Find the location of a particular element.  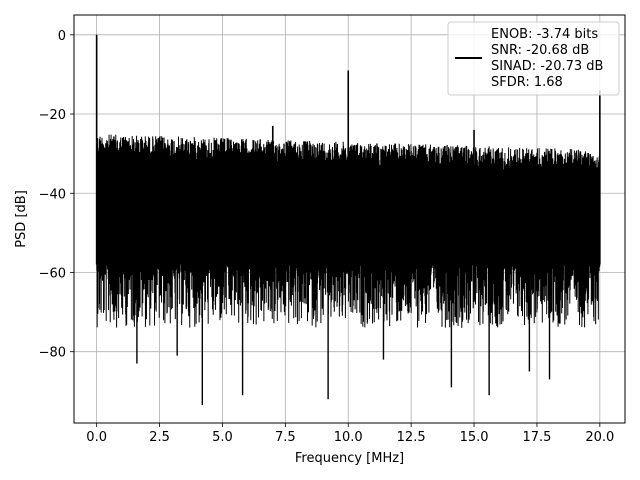

x-tick-label: 5.0 is located at coordinates (222, 437).